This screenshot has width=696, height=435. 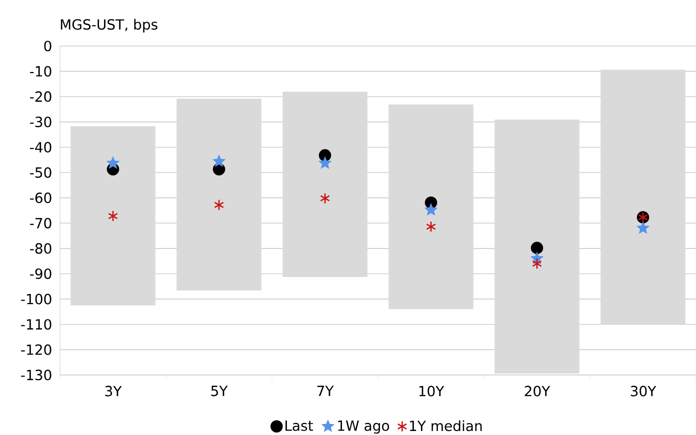 I want to click on y-tick-label: -30, so click(x=41, y=122).